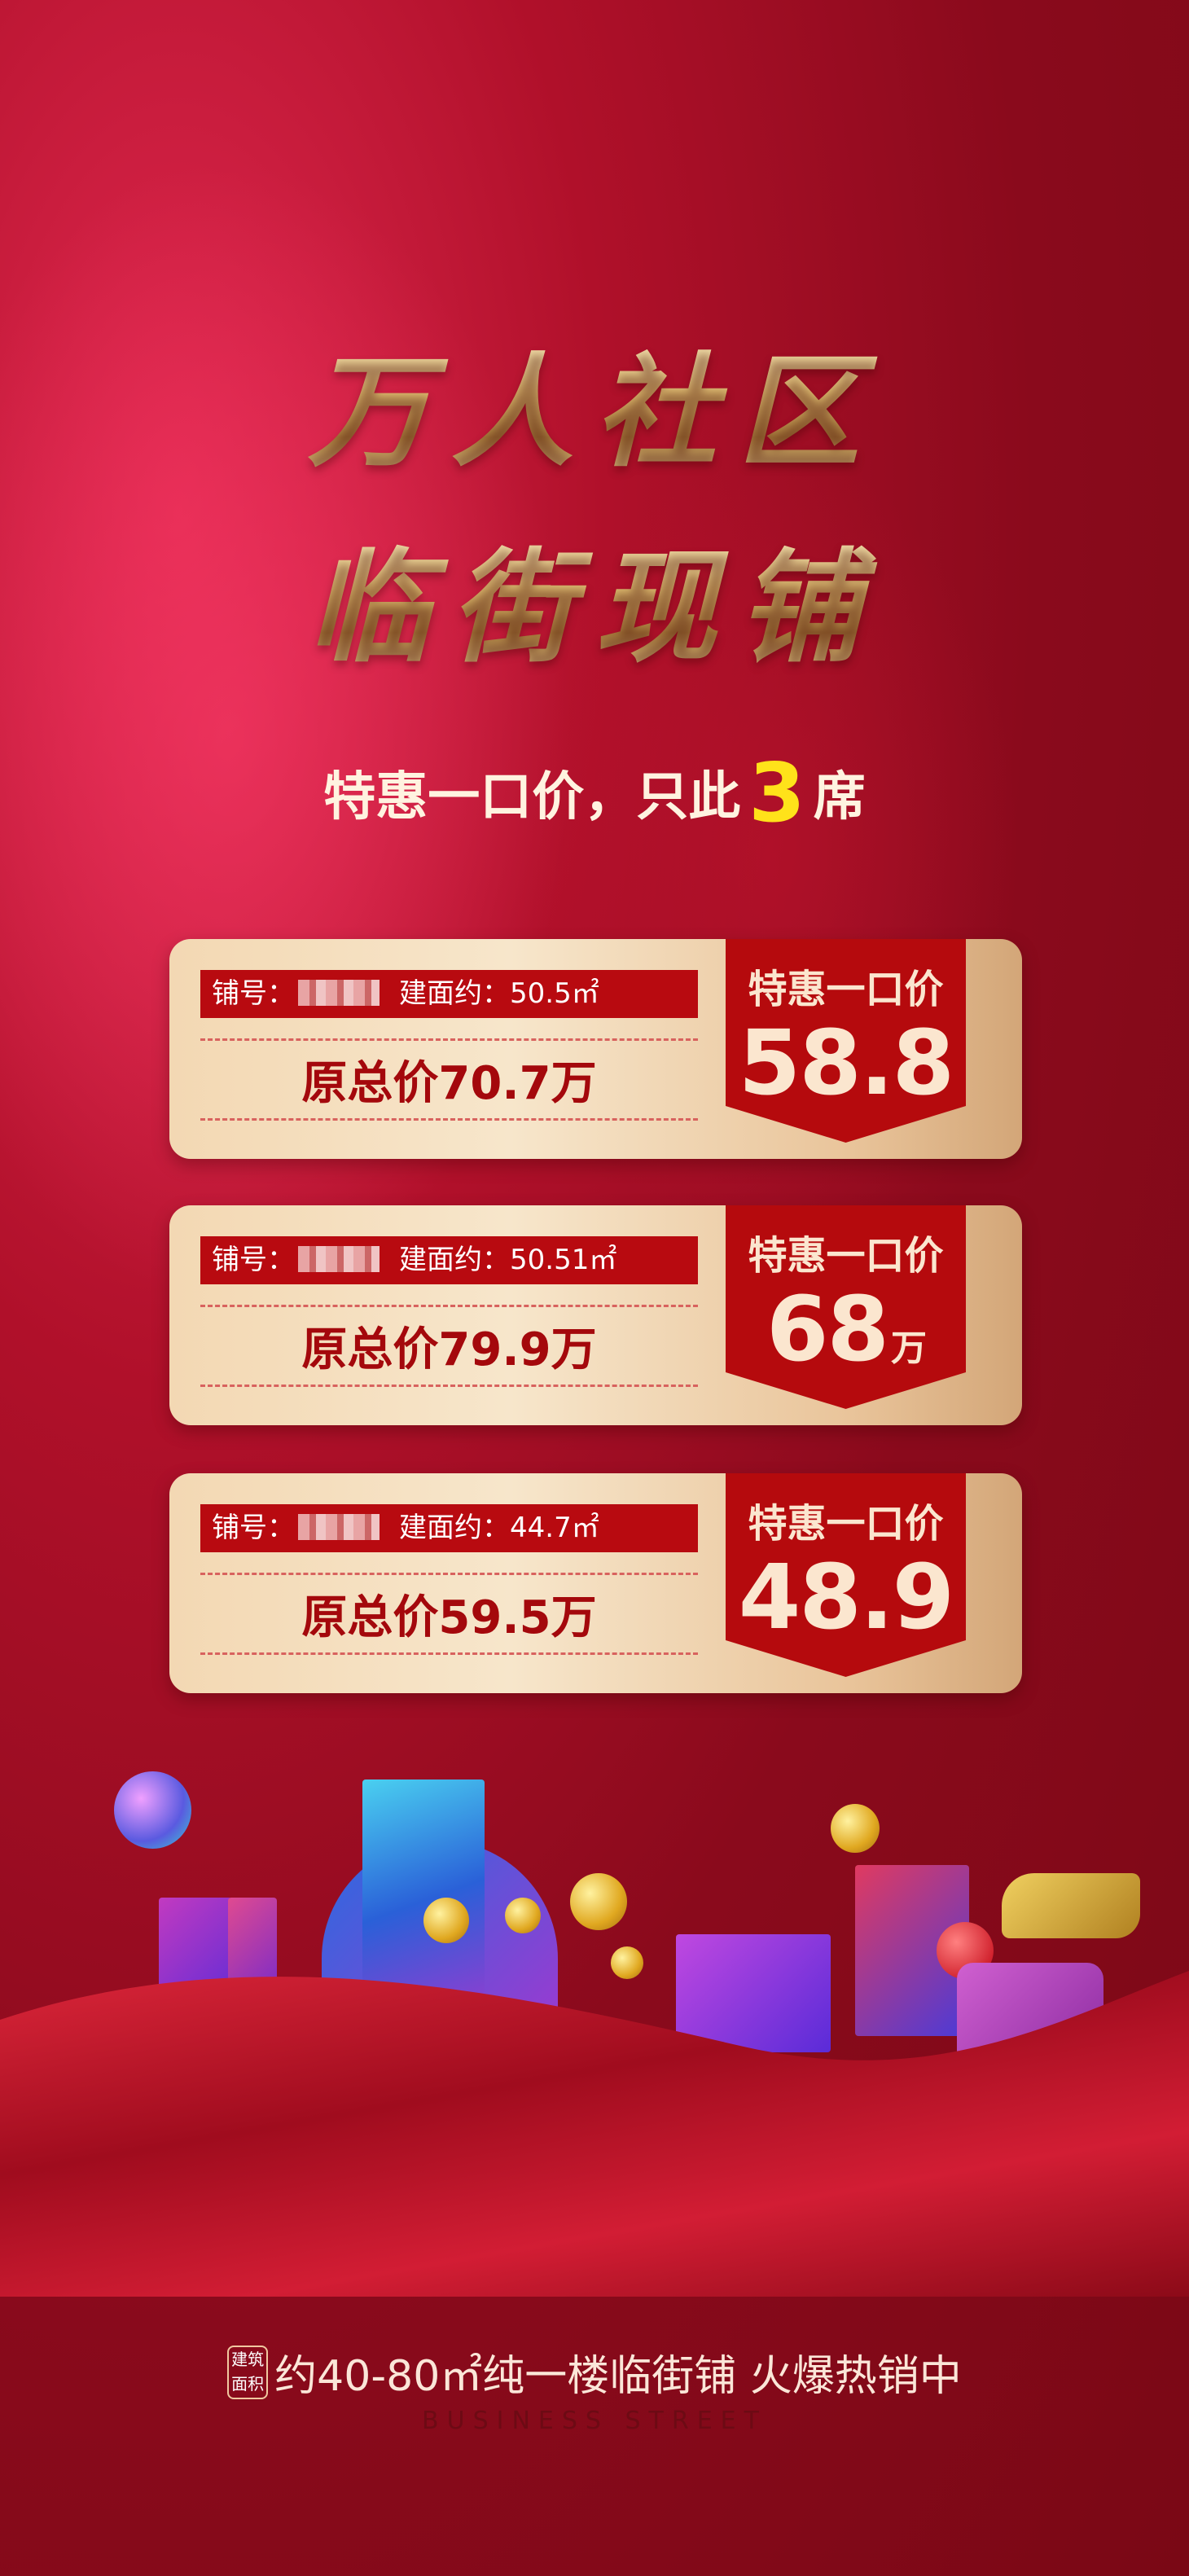 The width and height of the screenshot is (1189, 2576). Describe the element at coordinates (594, 597) in the screenshot. I see `headline-line2: 临街现铺` at that location.